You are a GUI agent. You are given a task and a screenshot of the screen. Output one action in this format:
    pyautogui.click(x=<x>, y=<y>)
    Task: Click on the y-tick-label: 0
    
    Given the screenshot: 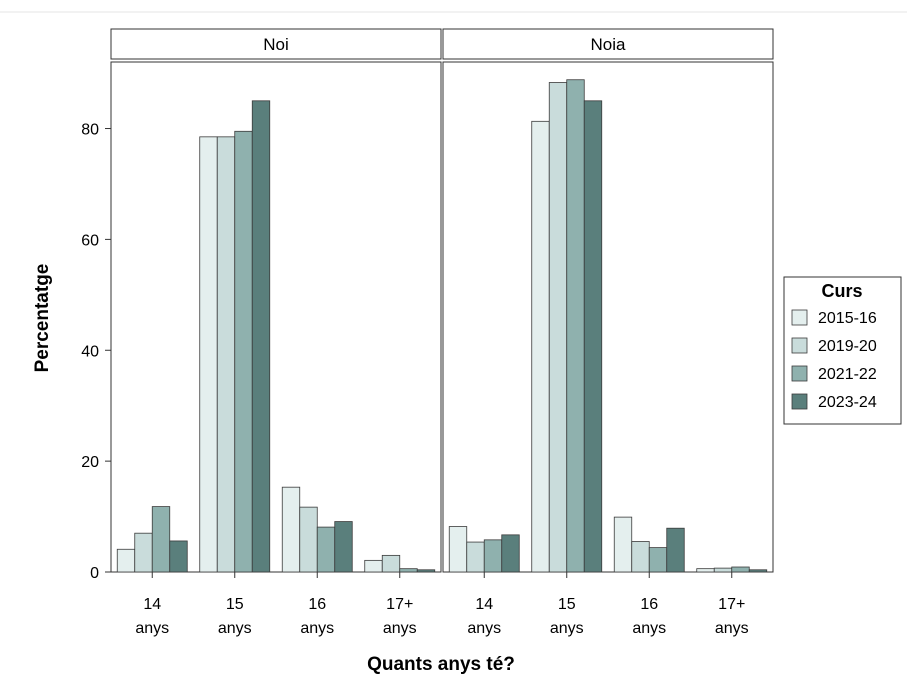 What is the action you would take?
    pyautogui.click(x=94, y=573)
    